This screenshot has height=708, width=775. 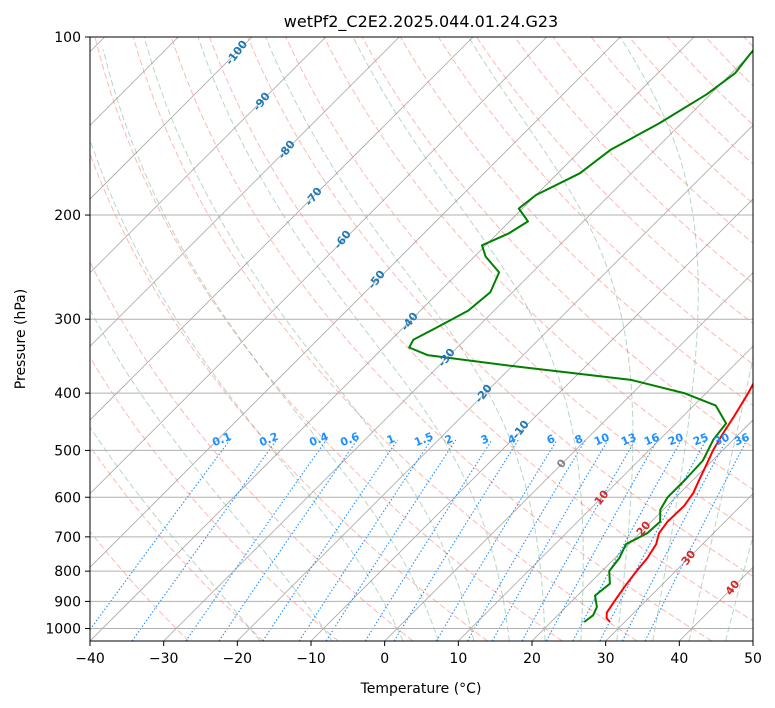 I want to click on x-tick-label: −10, so click(x=311, y=659).